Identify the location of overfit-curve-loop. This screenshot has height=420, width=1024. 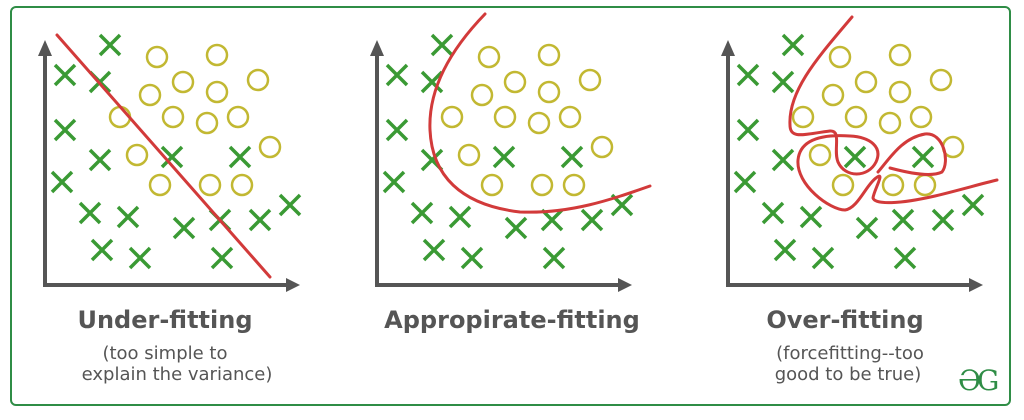
(911, 154).